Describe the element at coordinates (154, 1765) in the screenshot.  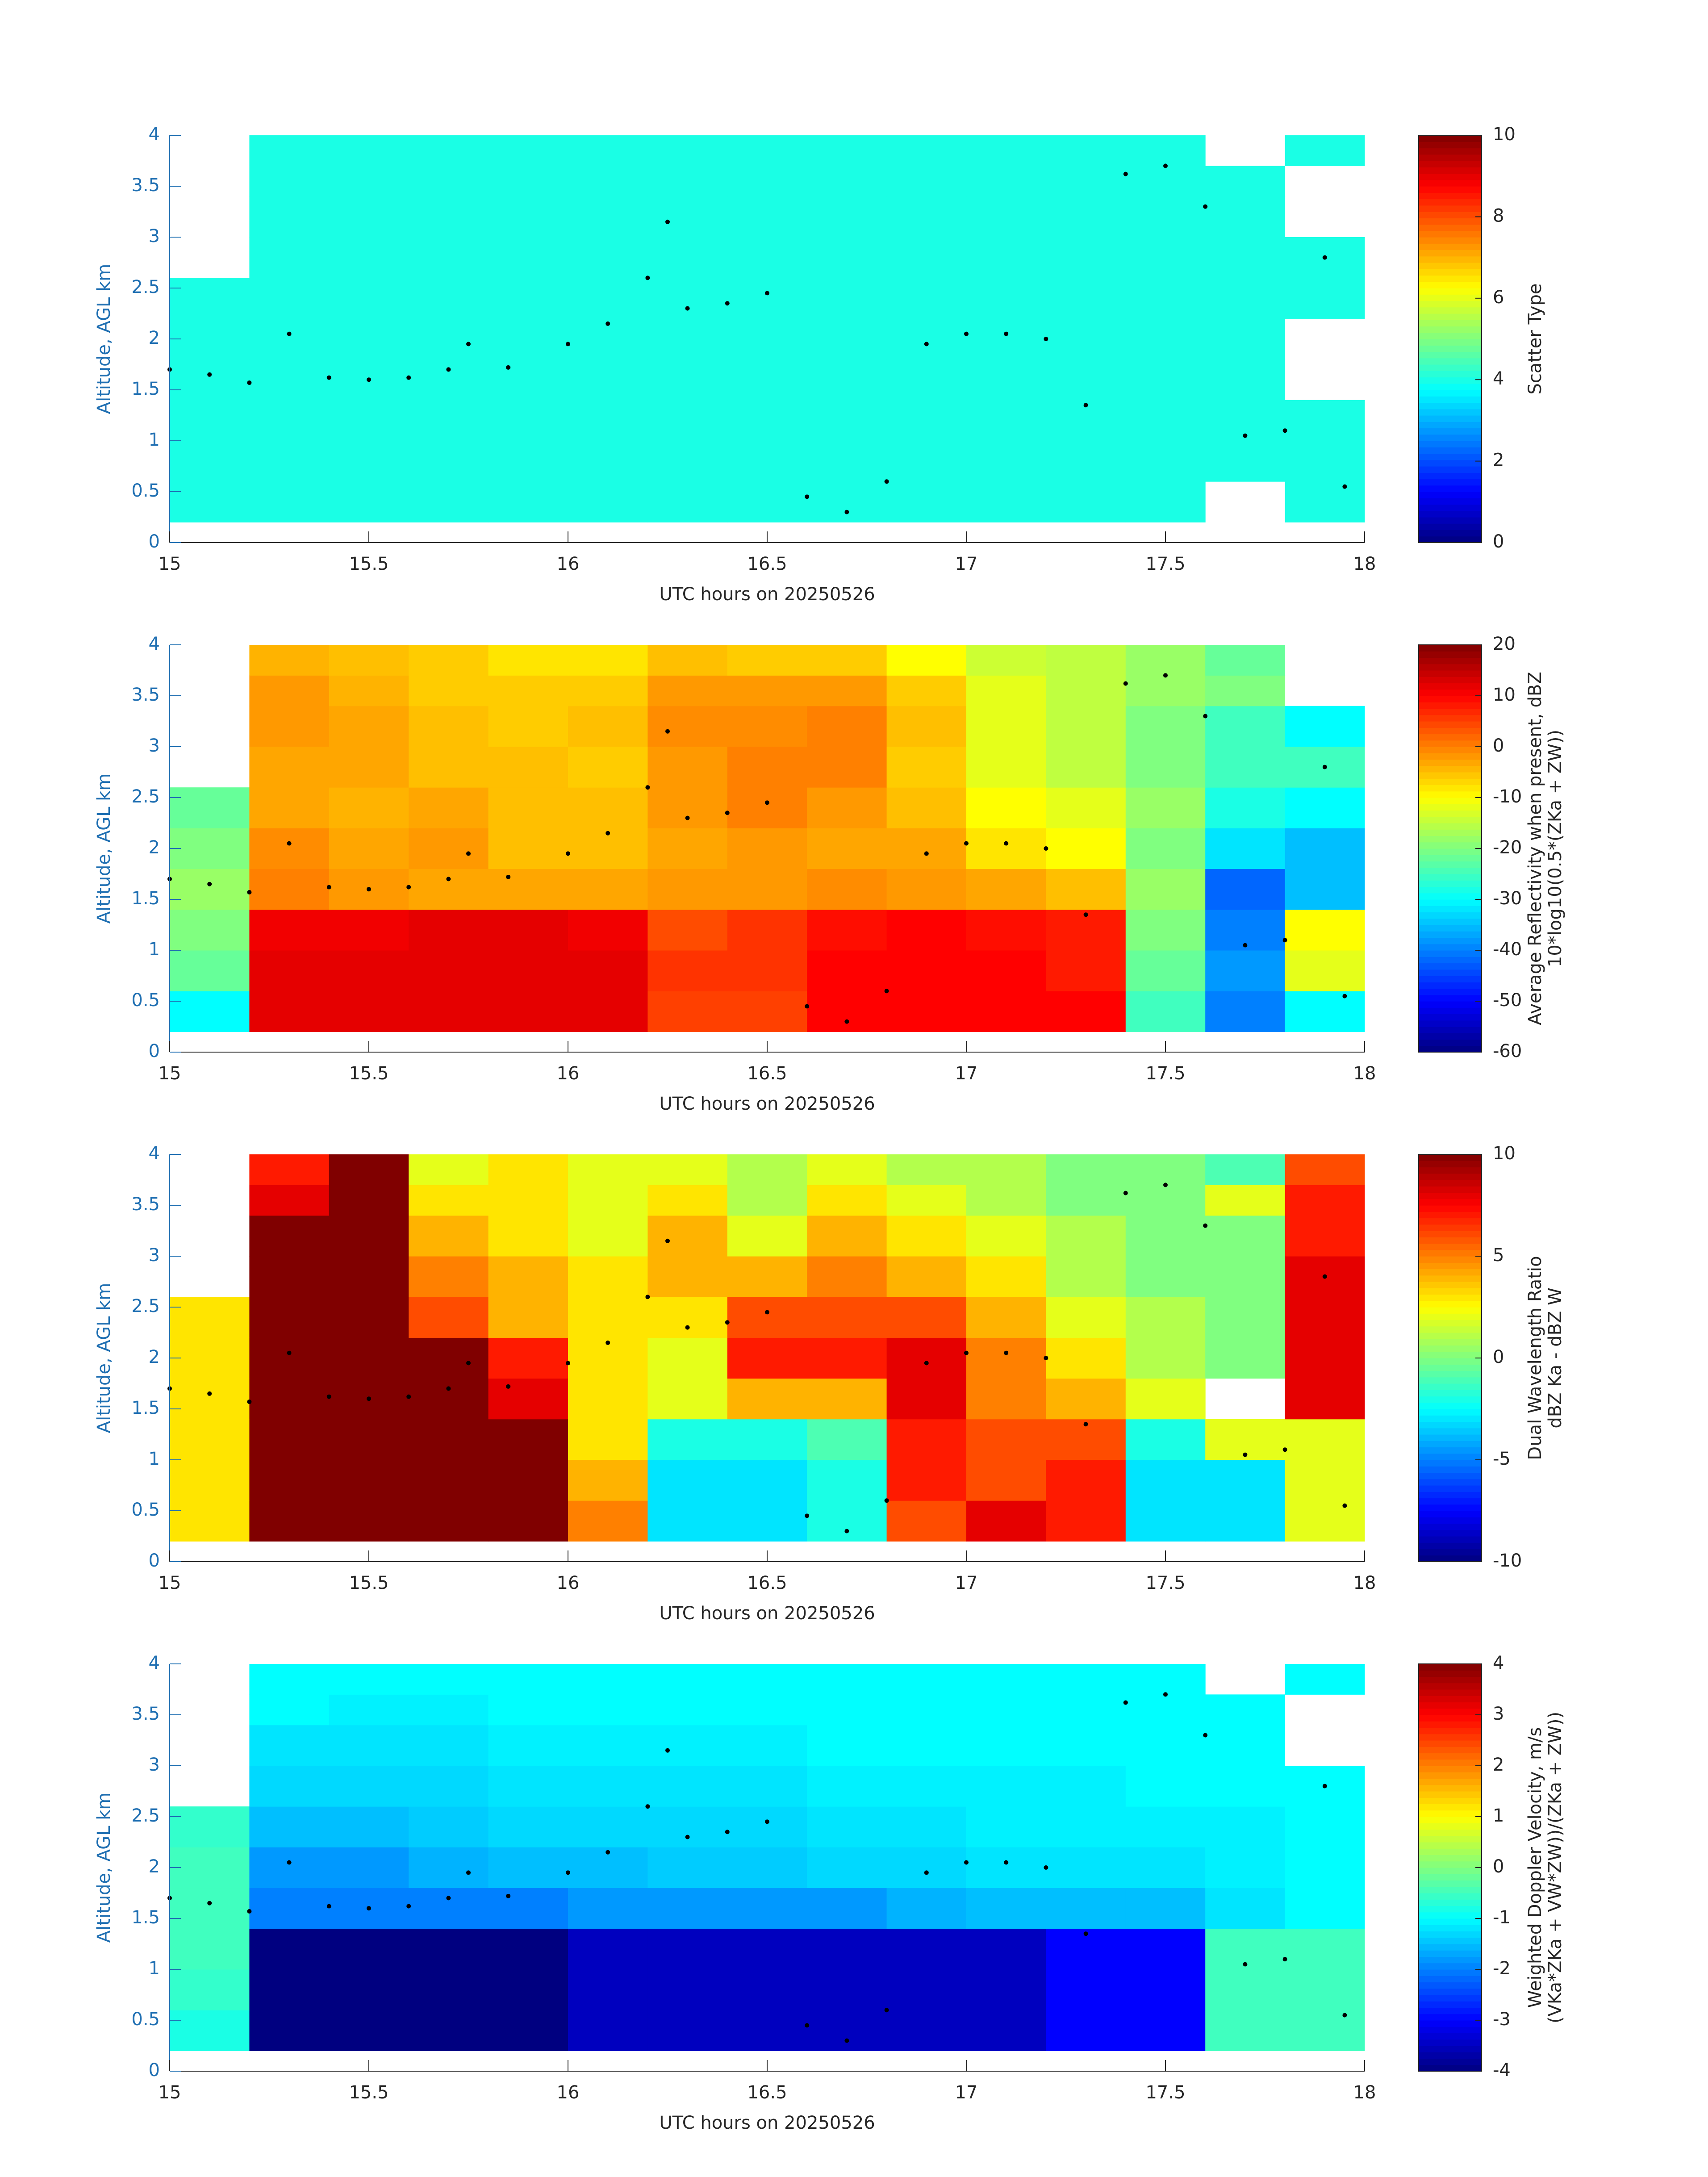
I see `y-tick-label: 3` at that location.